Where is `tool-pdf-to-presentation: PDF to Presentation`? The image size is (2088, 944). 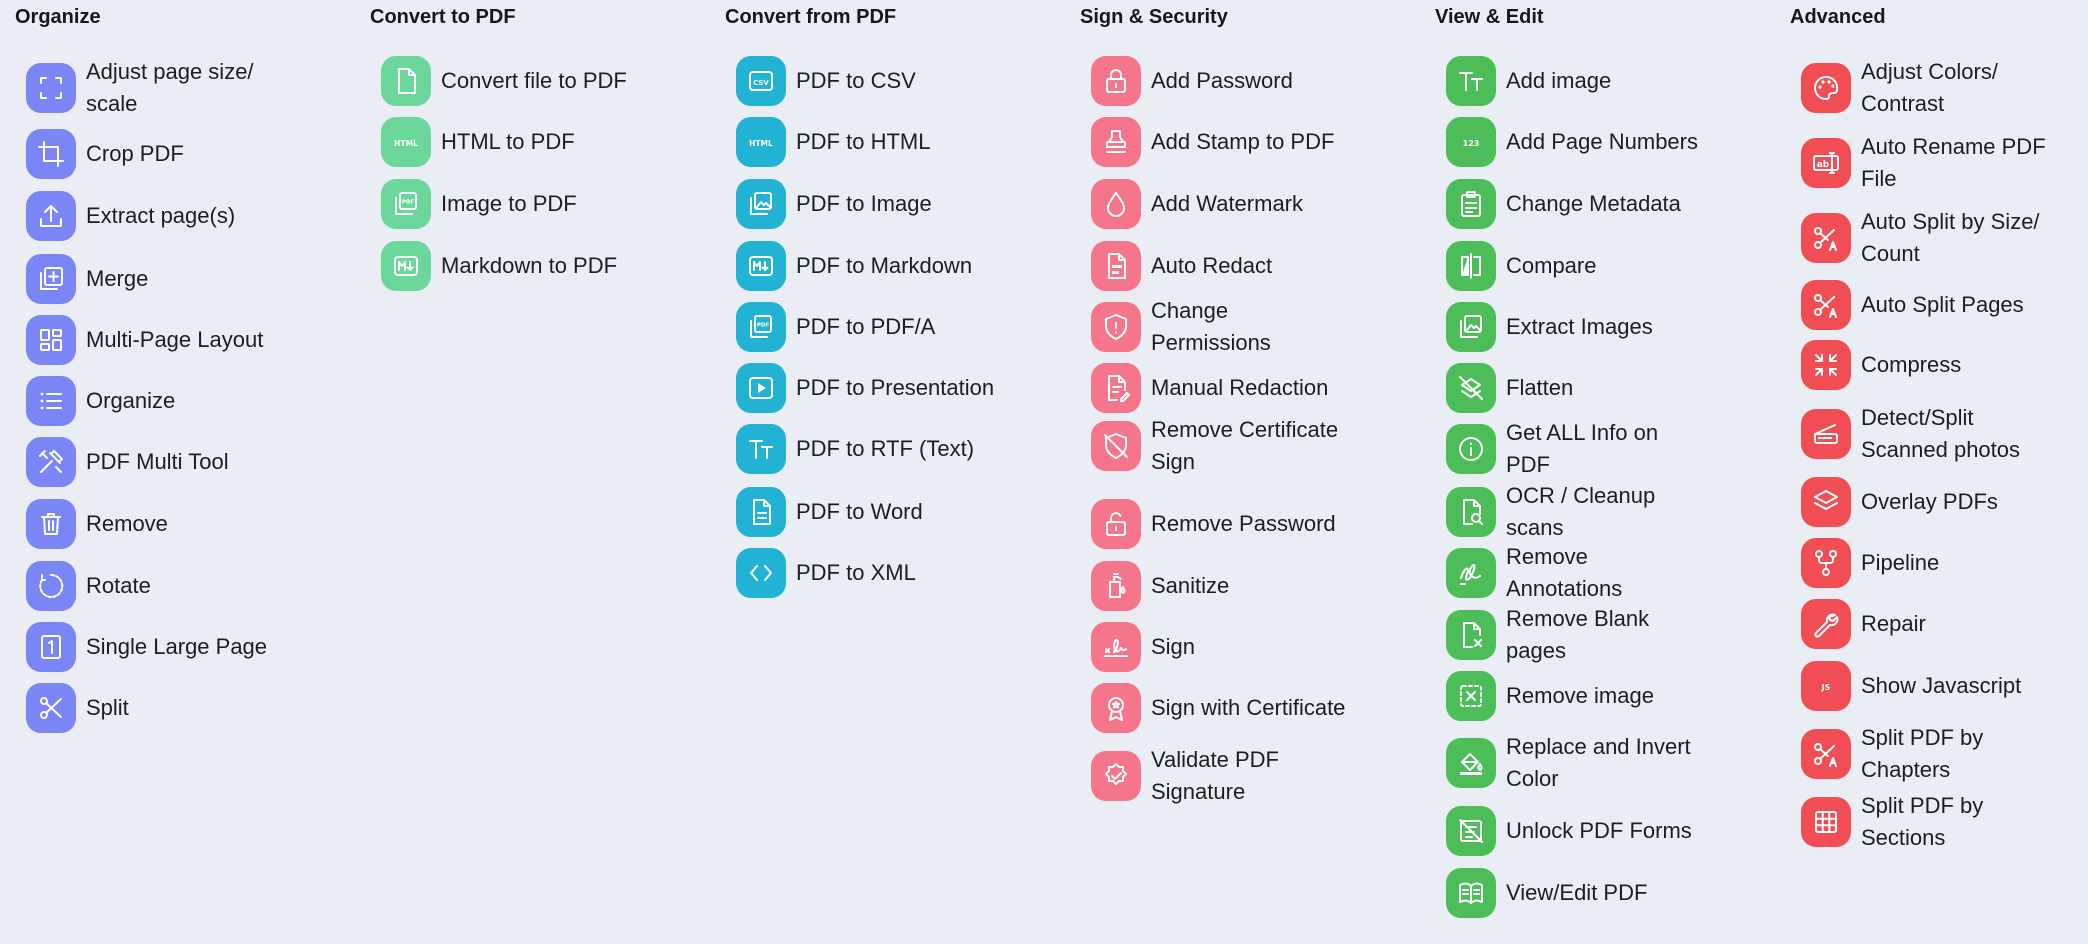
tool-pdf-to-presentation: PDF to Presentation is located at coordinates (886, 388).